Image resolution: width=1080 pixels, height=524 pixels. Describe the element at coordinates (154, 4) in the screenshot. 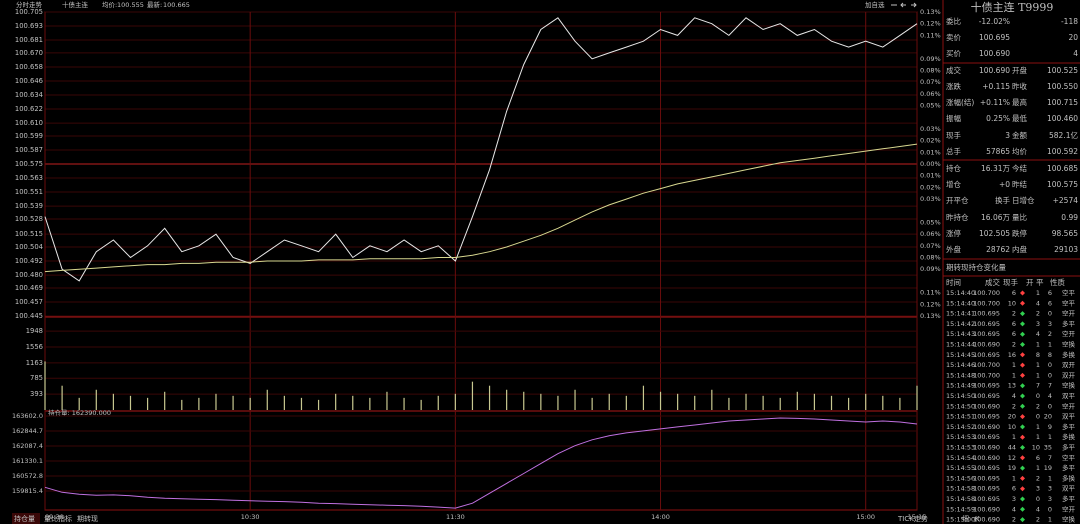

I see `header-text: 最新:` at that location.